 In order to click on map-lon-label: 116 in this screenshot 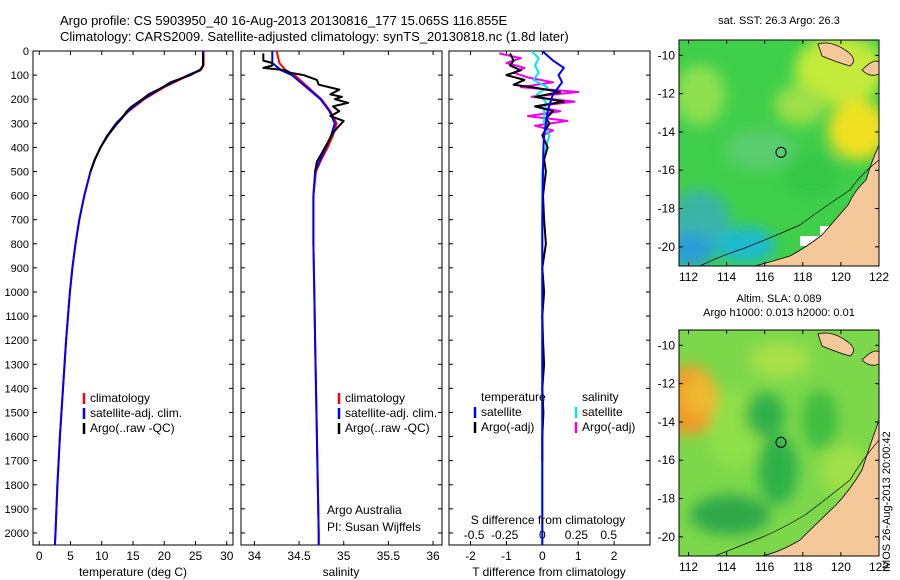, I will do `click(764, 277)`.